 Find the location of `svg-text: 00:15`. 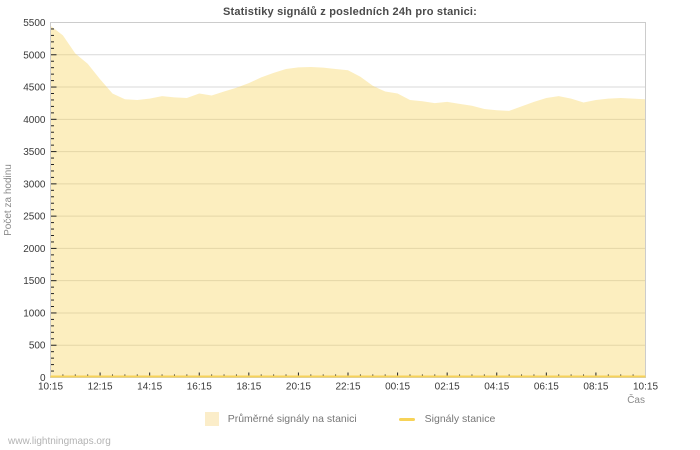

svg-text: 00:15 is located at coordinates (397, 387).